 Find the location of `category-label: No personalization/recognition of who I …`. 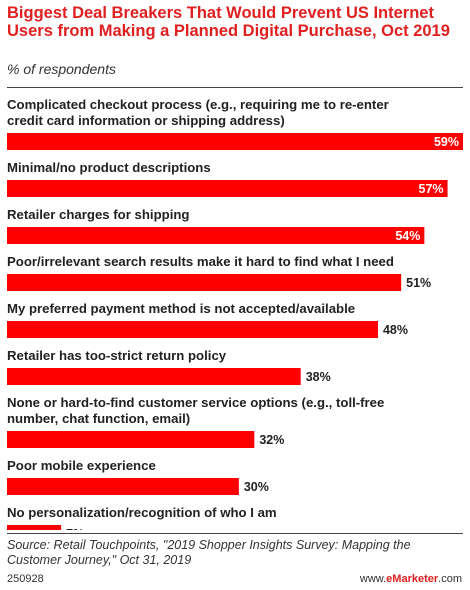

category-label: No personalization/recognition of who I … is located at coordinates (142, 512).